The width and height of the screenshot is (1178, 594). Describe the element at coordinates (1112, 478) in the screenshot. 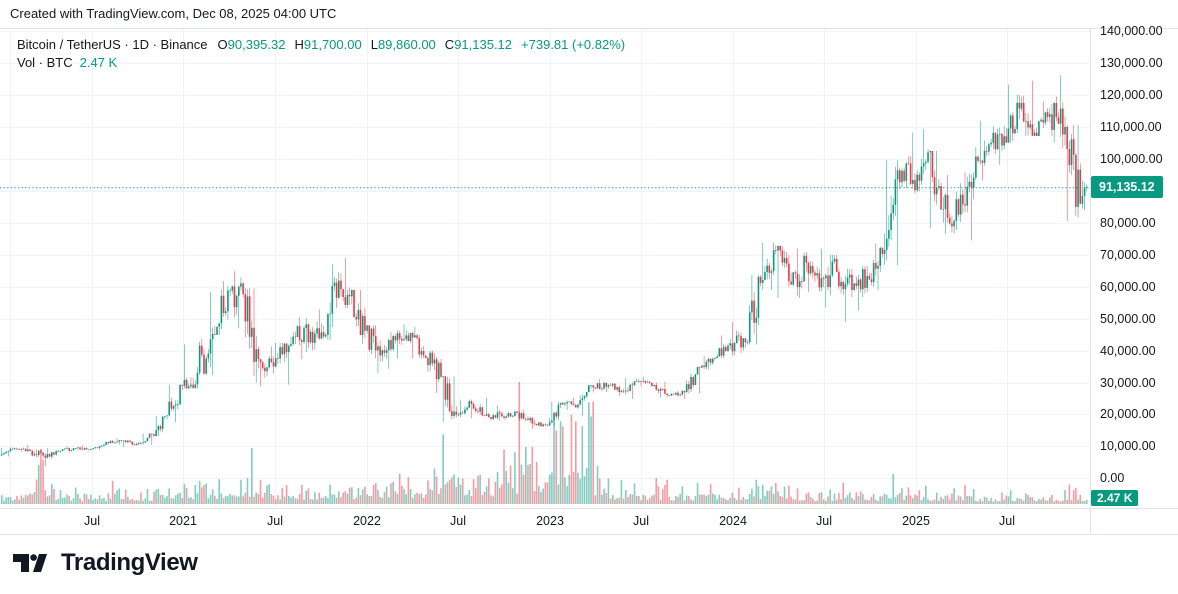

I see `price-axis-label: 0.00` at that location.